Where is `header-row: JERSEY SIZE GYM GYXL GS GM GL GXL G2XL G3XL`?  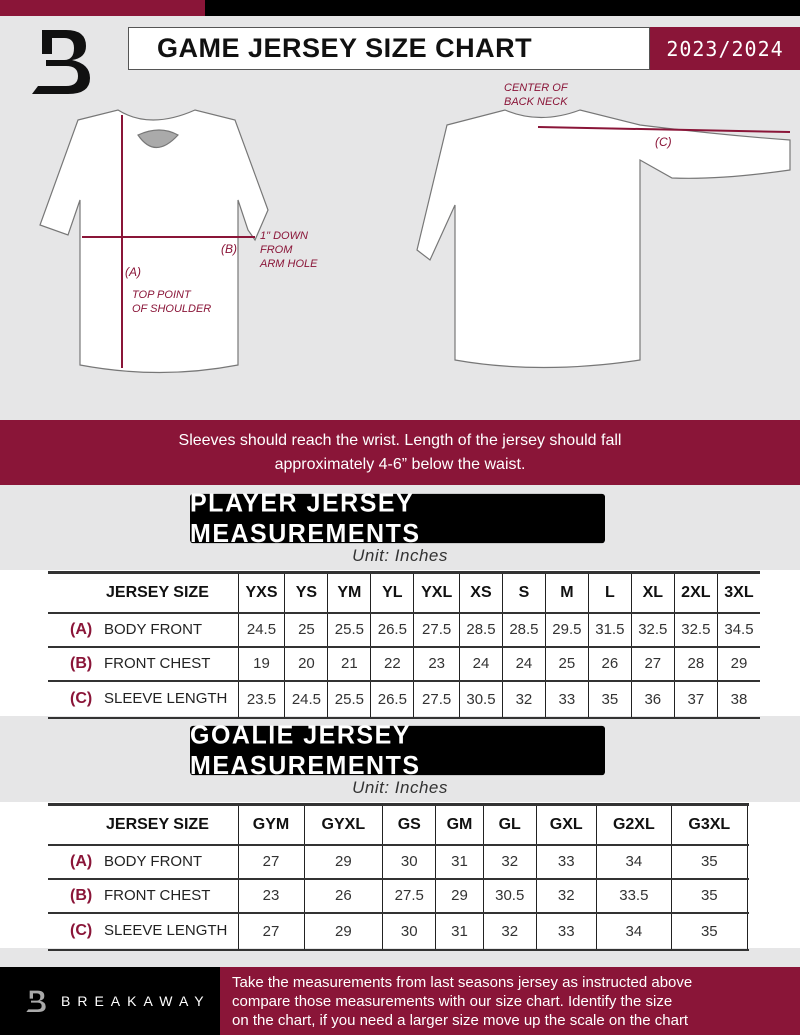 header-row: JERSEY SIZE GYM GYXL GS GM GL GXL G2XL G3XL is located at coordinates (398, 824).